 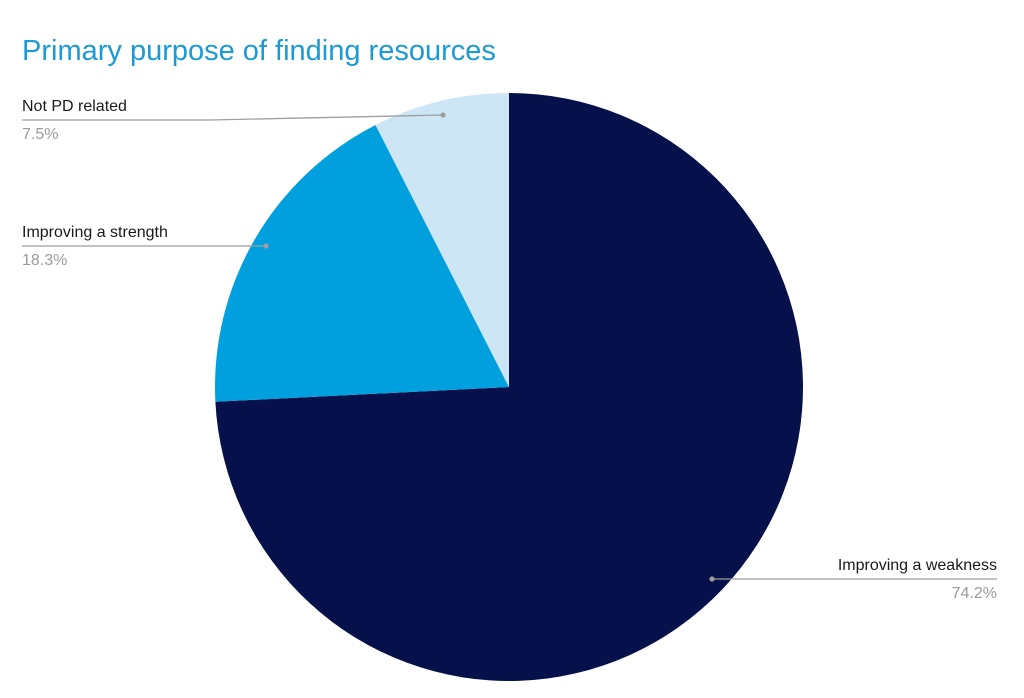 I want to click on slice-value-not-pd-related: 7.5%, so click(x=40, y=134).